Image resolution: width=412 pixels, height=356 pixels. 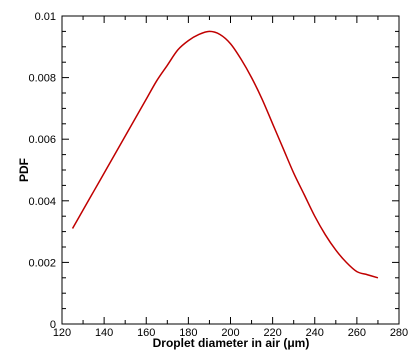 What do you see at coordinates (42, 140) in the screenshot?
I see `y-tick-label: 0.006` at bounding box center [42, 140].